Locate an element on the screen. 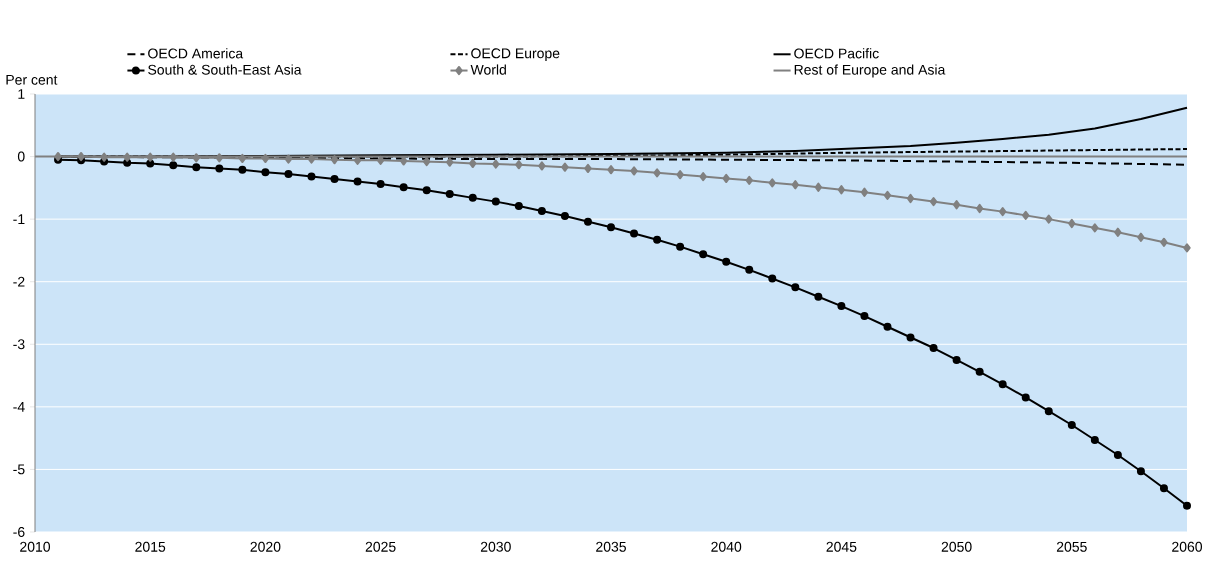 The width and height of the screenshot is (1216, 561). legend-label: OECD America is located at coordinates (196, 53).